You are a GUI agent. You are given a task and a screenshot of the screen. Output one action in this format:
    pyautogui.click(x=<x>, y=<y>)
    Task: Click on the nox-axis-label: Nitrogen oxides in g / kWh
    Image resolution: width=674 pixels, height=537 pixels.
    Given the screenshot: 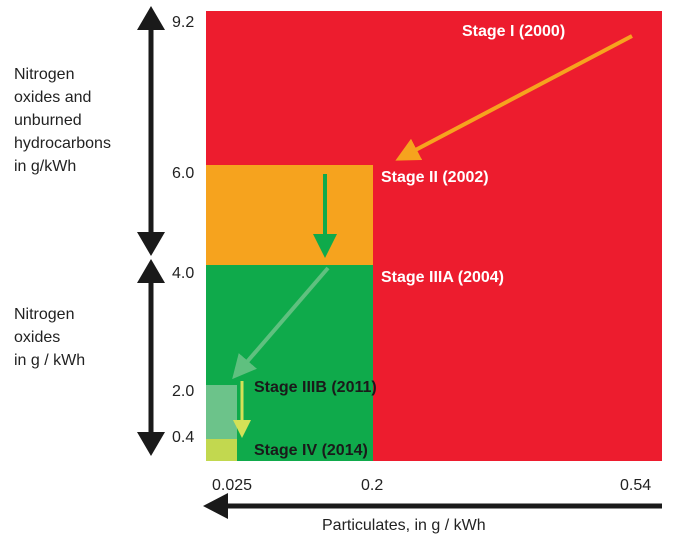 What is the action you would take?
    pyautogui.click(x=49, y=337)
    